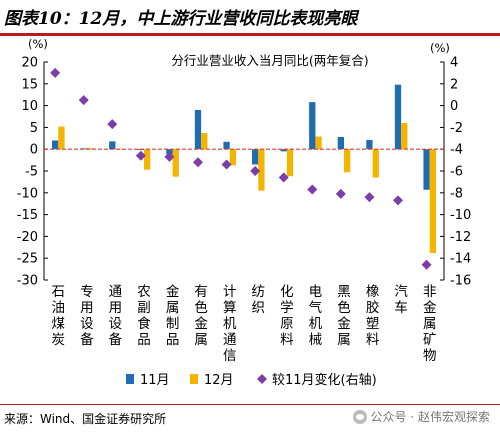  Describe the element at coordinates (219, 380) in the screenshot. I see `legend-label: 12月` at that location.